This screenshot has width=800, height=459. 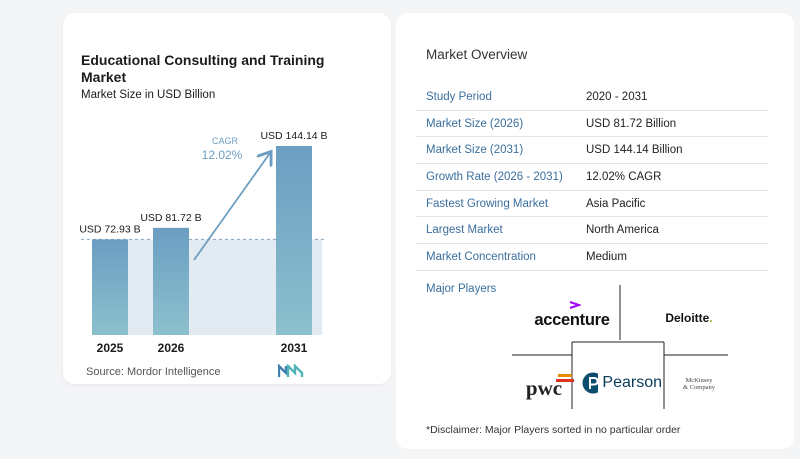 What do you see at coordinates (487, 203) in the screenshot?
I see `overview-key: Fastest Growing Market` at bounding box center [487, 203].